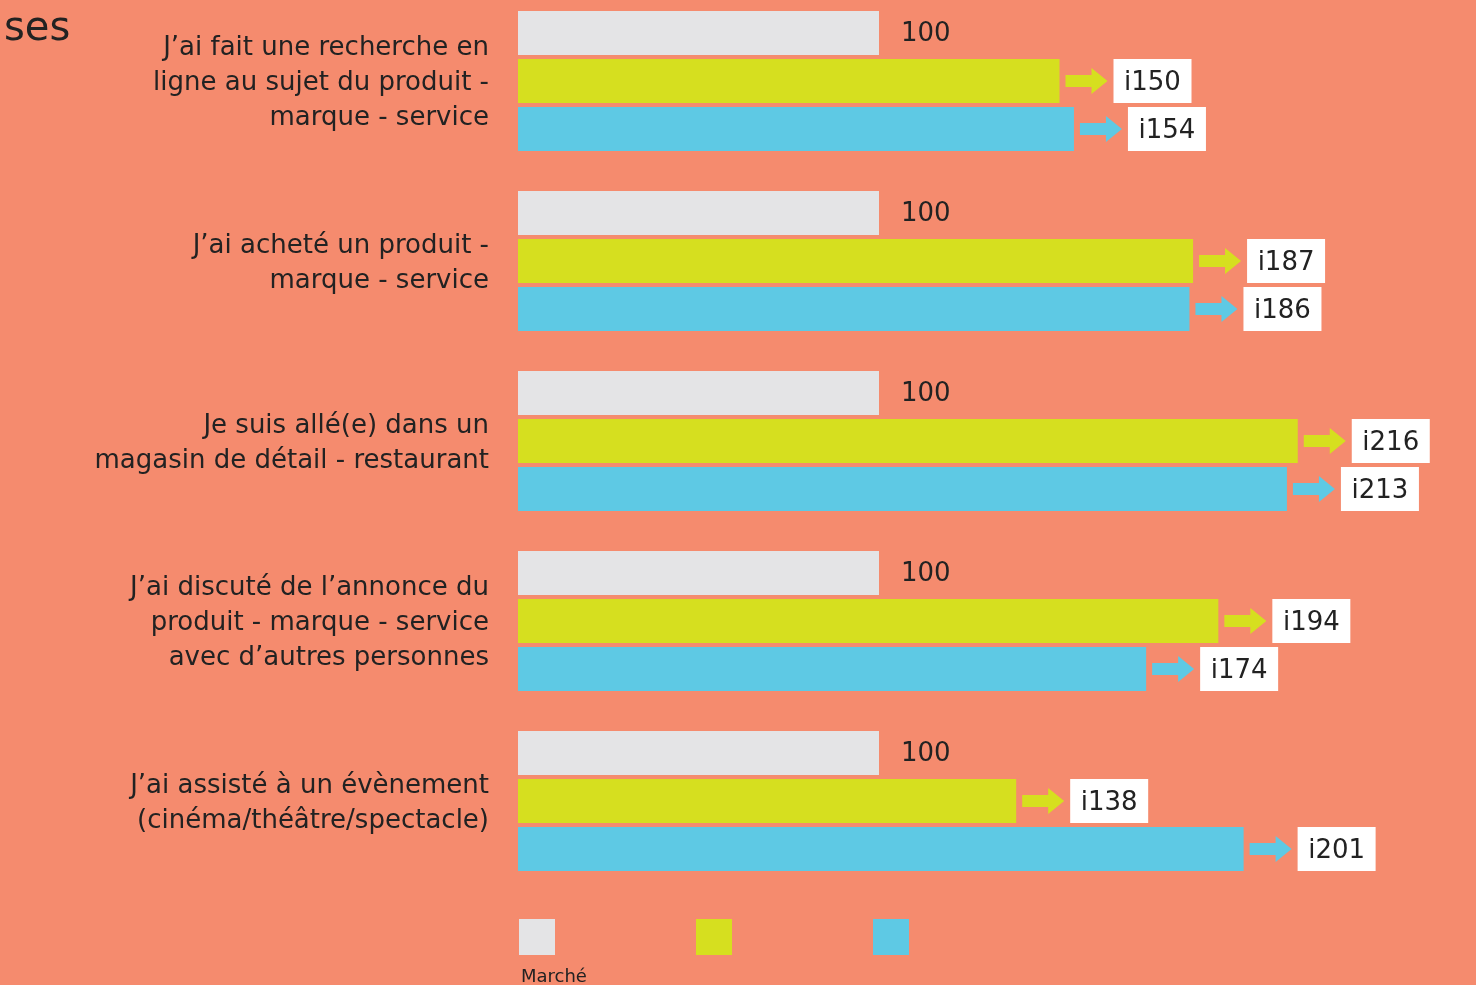 The image size is (1476, 985). I want to click on legend-label: Marché, so click(554, 975).